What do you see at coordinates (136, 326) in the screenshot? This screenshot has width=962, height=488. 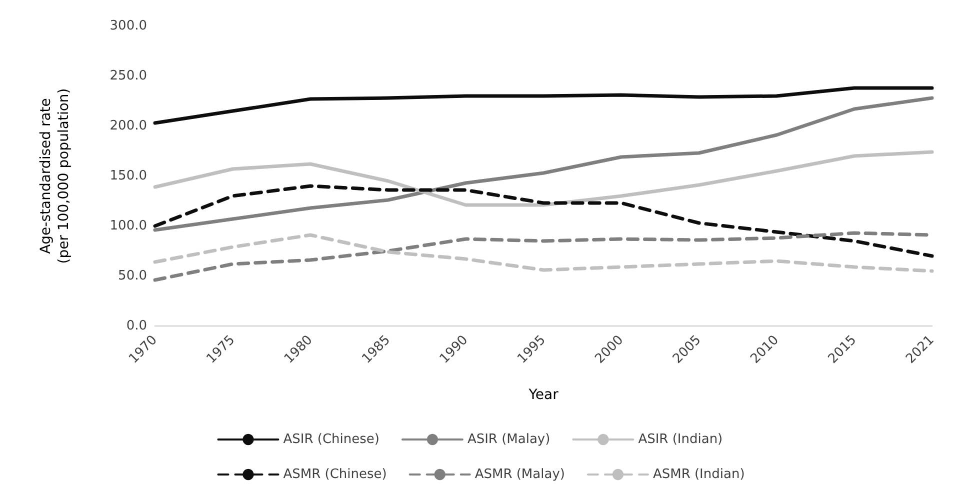 I see `y-tick-label: 0.0` at bounding box center [136, 326].